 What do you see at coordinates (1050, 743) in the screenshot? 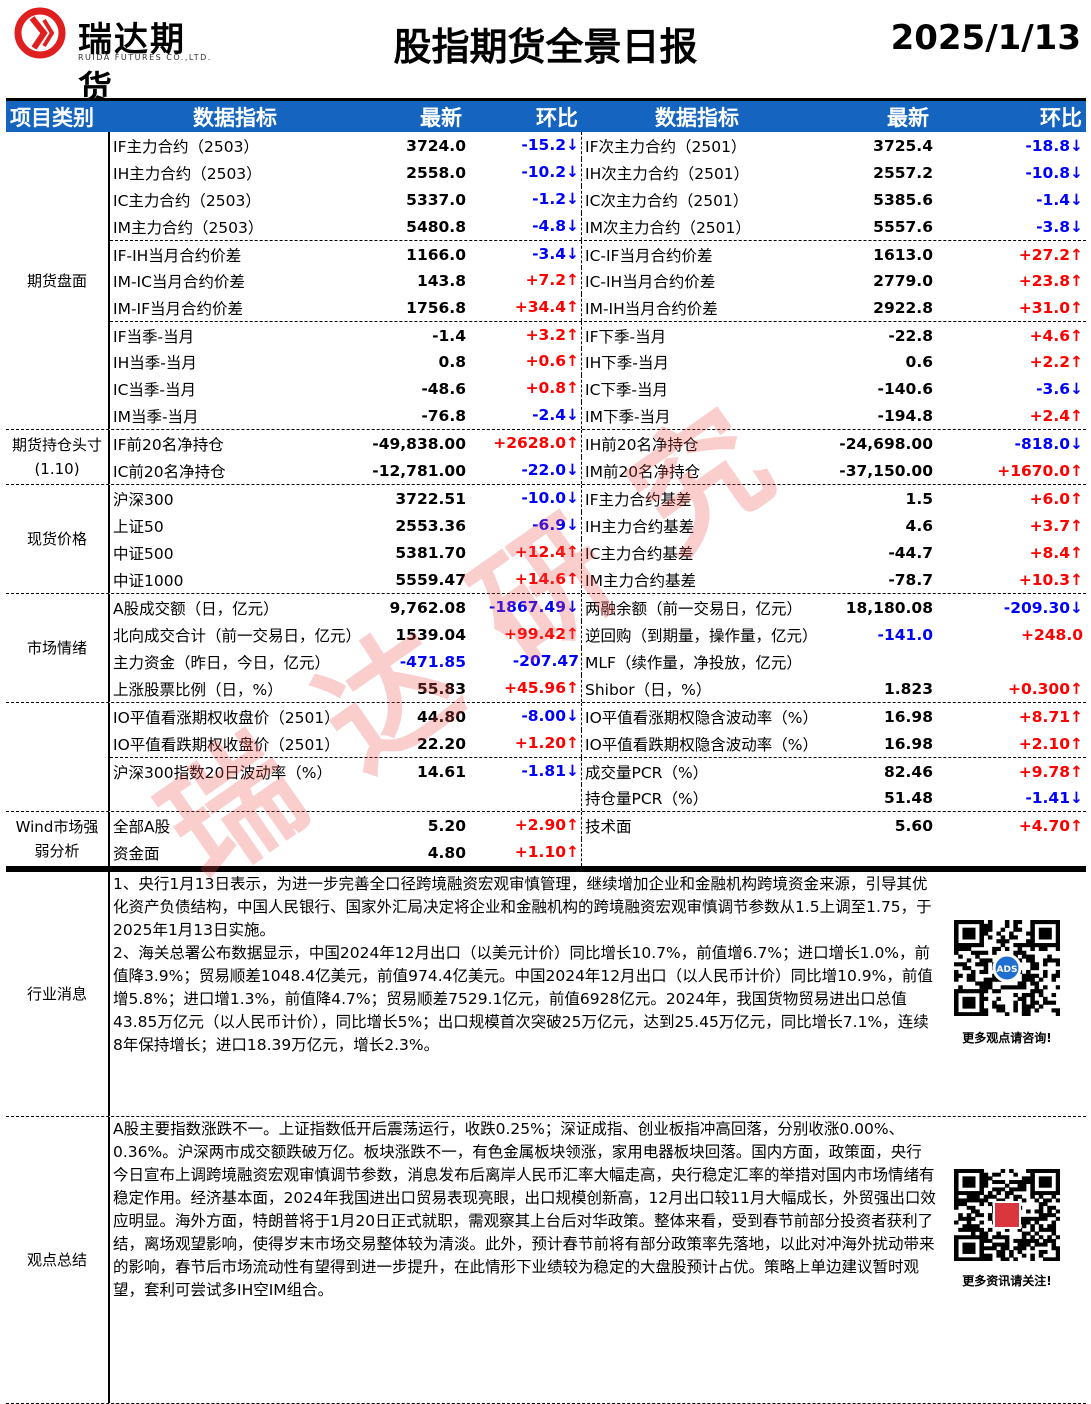
I see `change-right: +2.10↑` at bounding box center [1050, 743].